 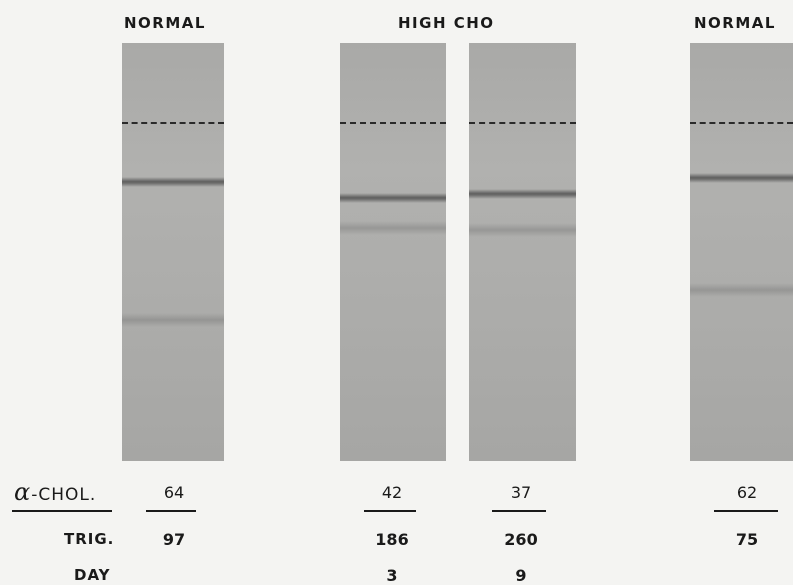 I want to click on alpha-chol-value-1: 64, so click(x=174, y=492).